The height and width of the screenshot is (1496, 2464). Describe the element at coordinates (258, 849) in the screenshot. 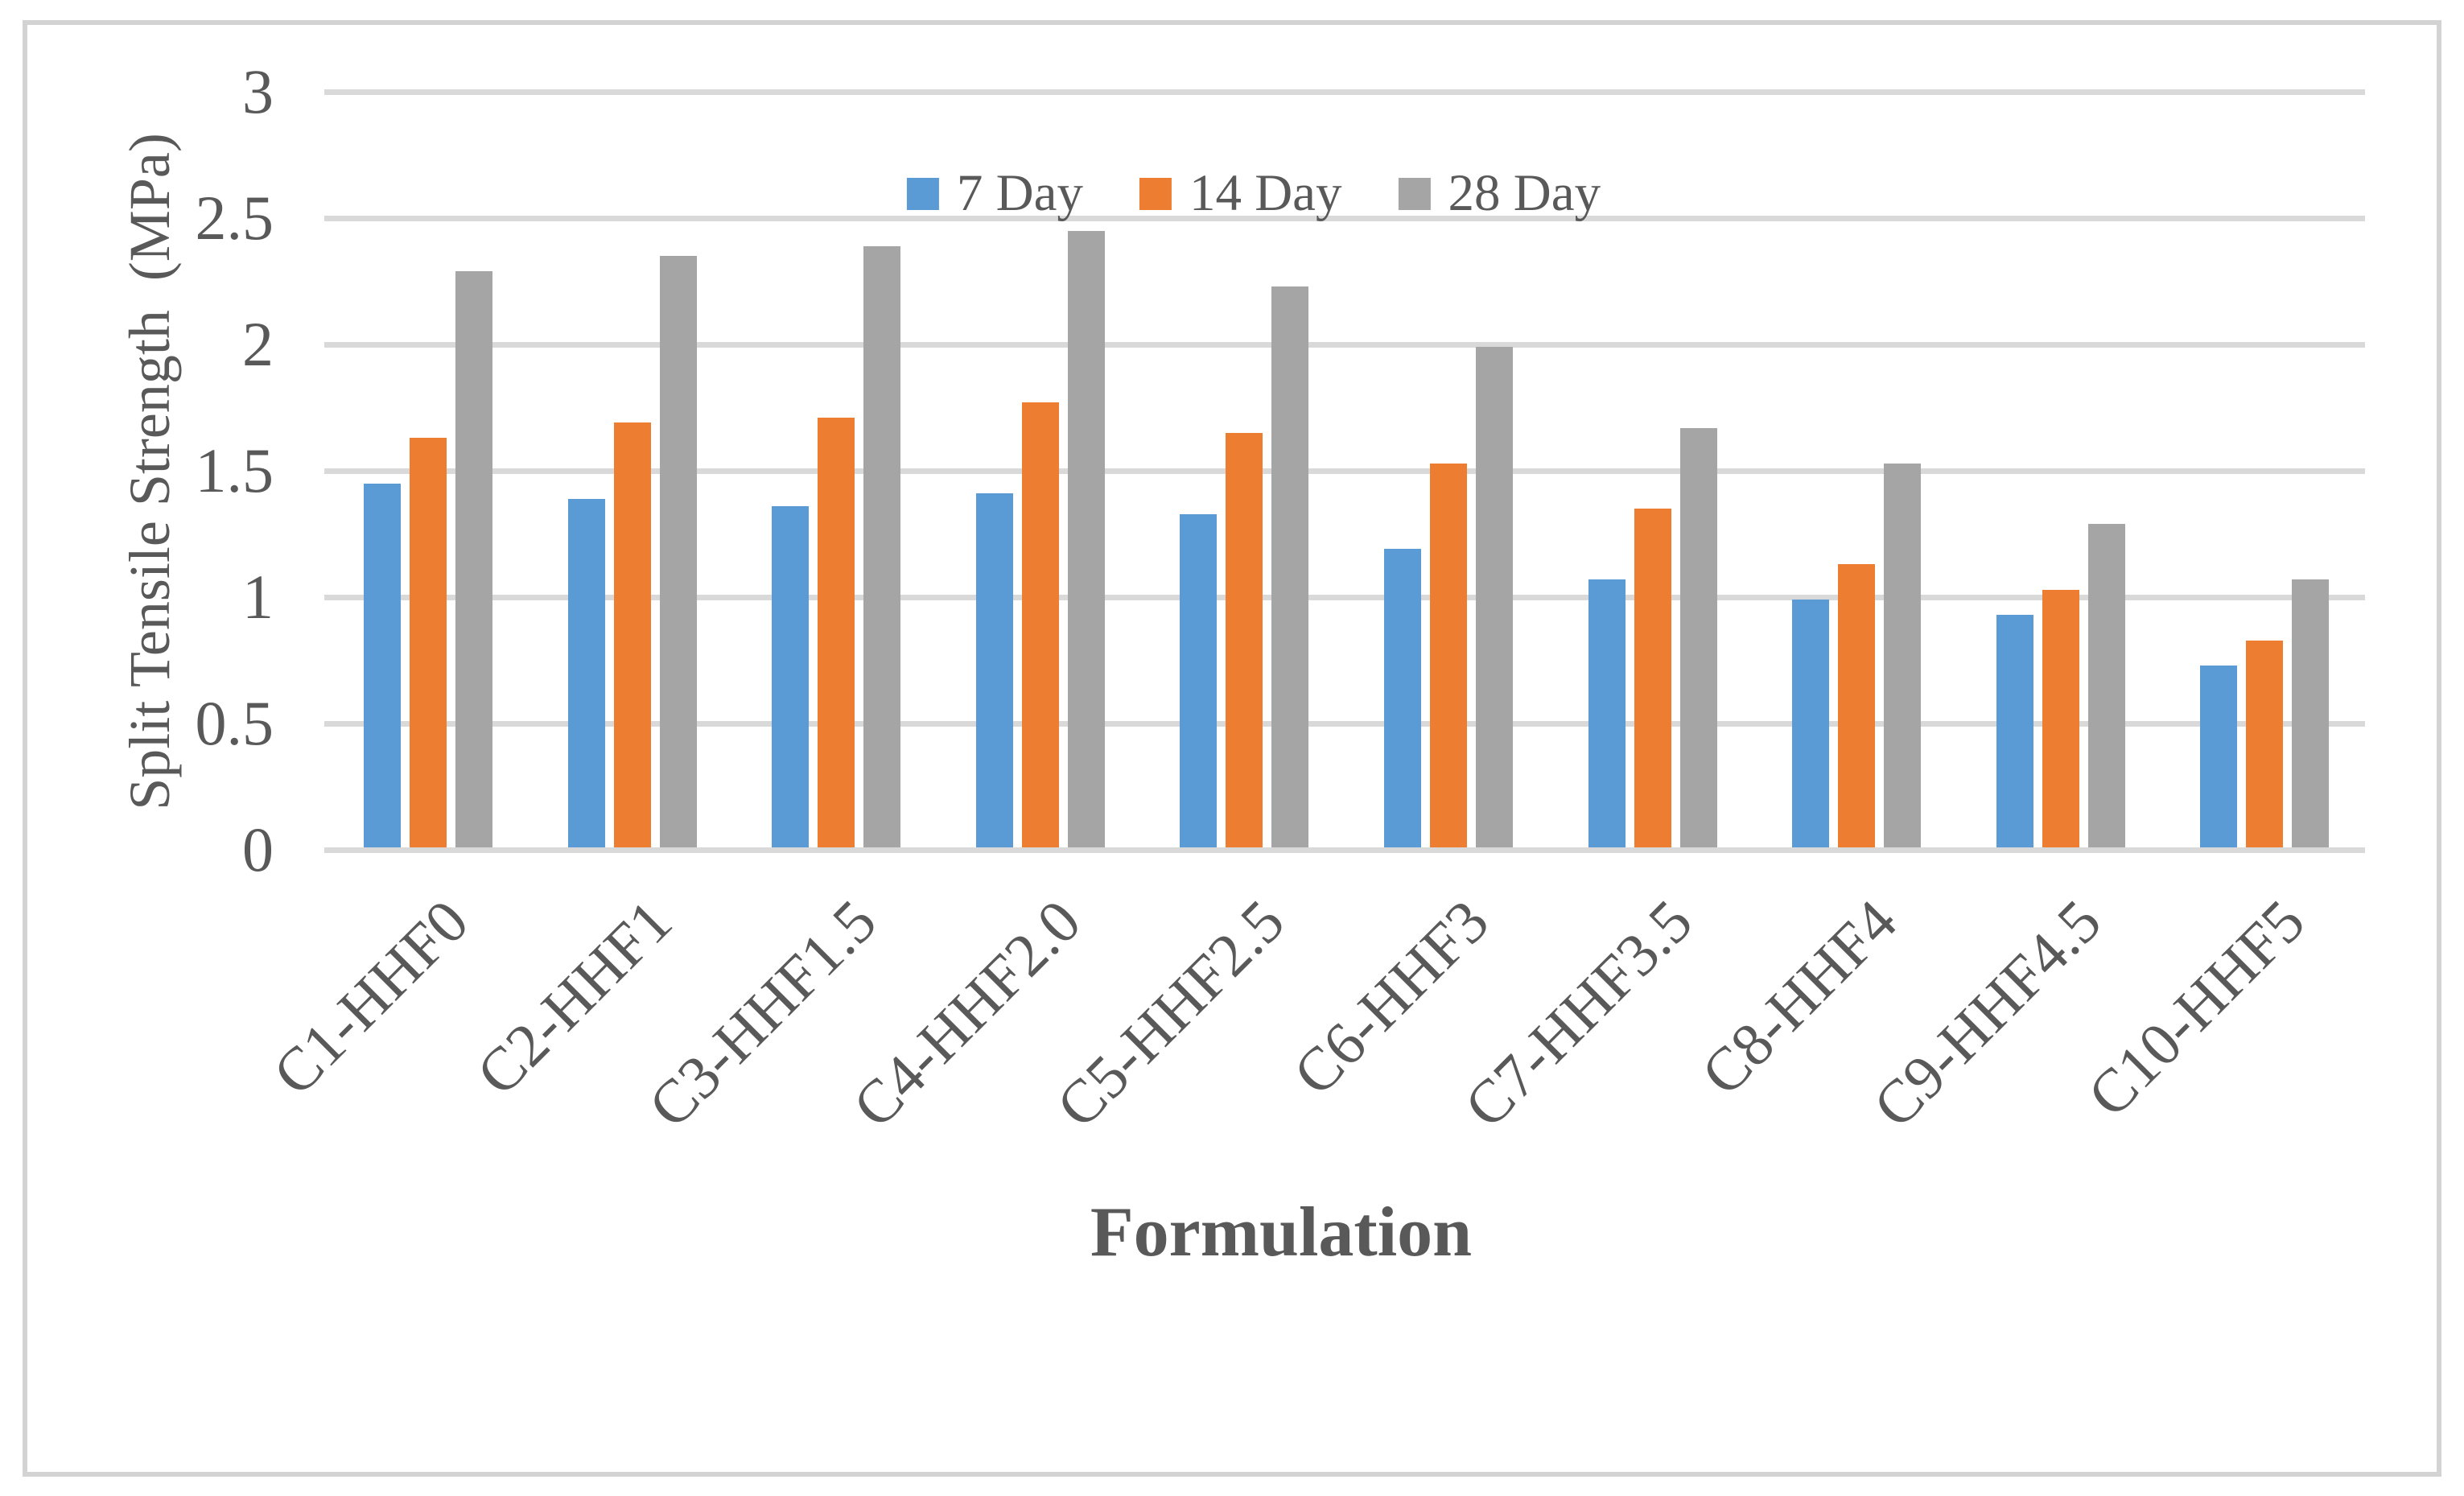

I see `y-tick-label-0: 0` at that location.